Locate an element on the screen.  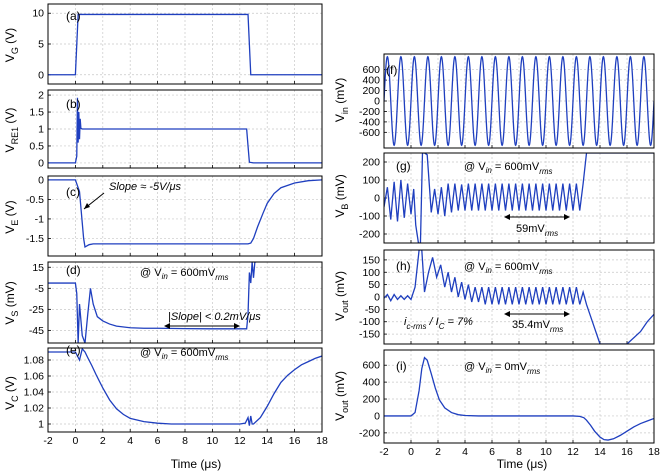
panel-g-grid: 200 100 0 -100 -200 is located at coordinates (507, 198).